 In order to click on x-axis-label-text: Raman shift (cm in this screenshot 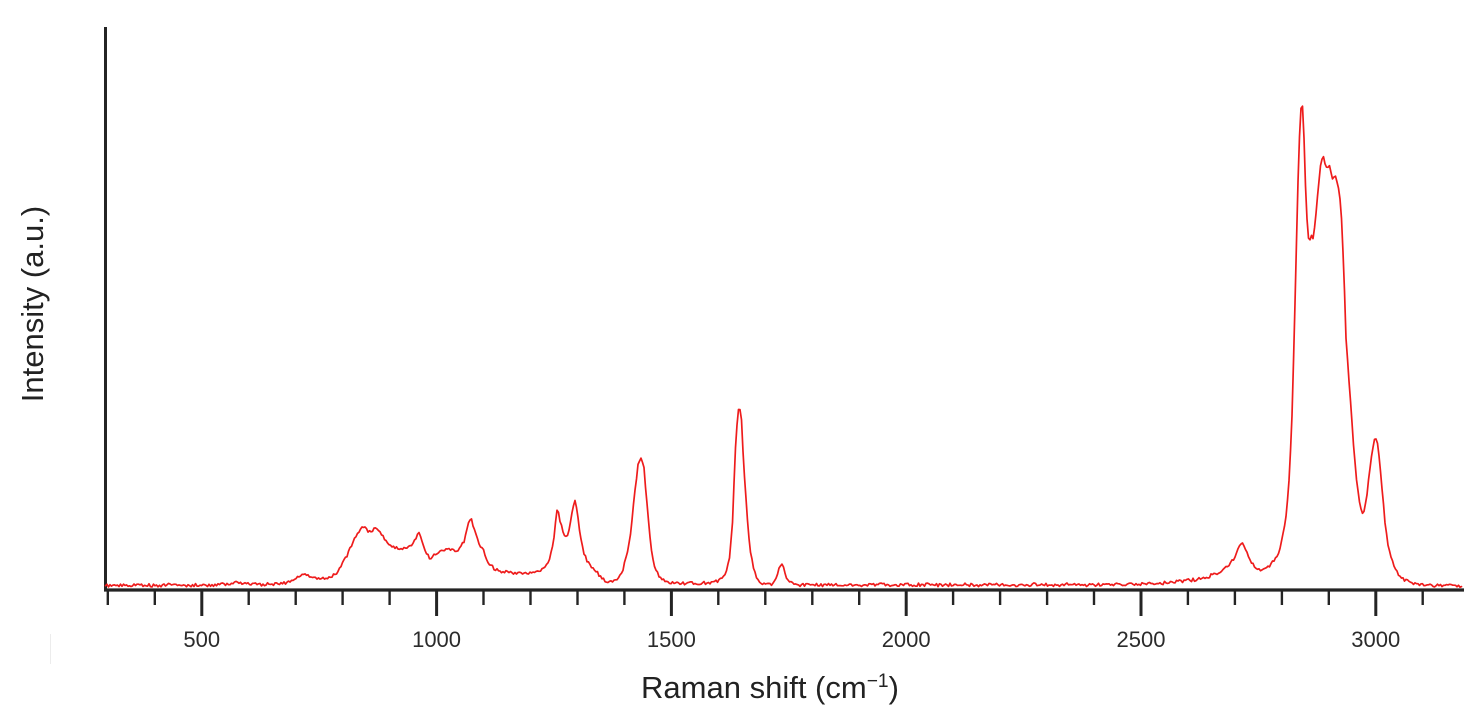, I will do `click(754, 687)`.